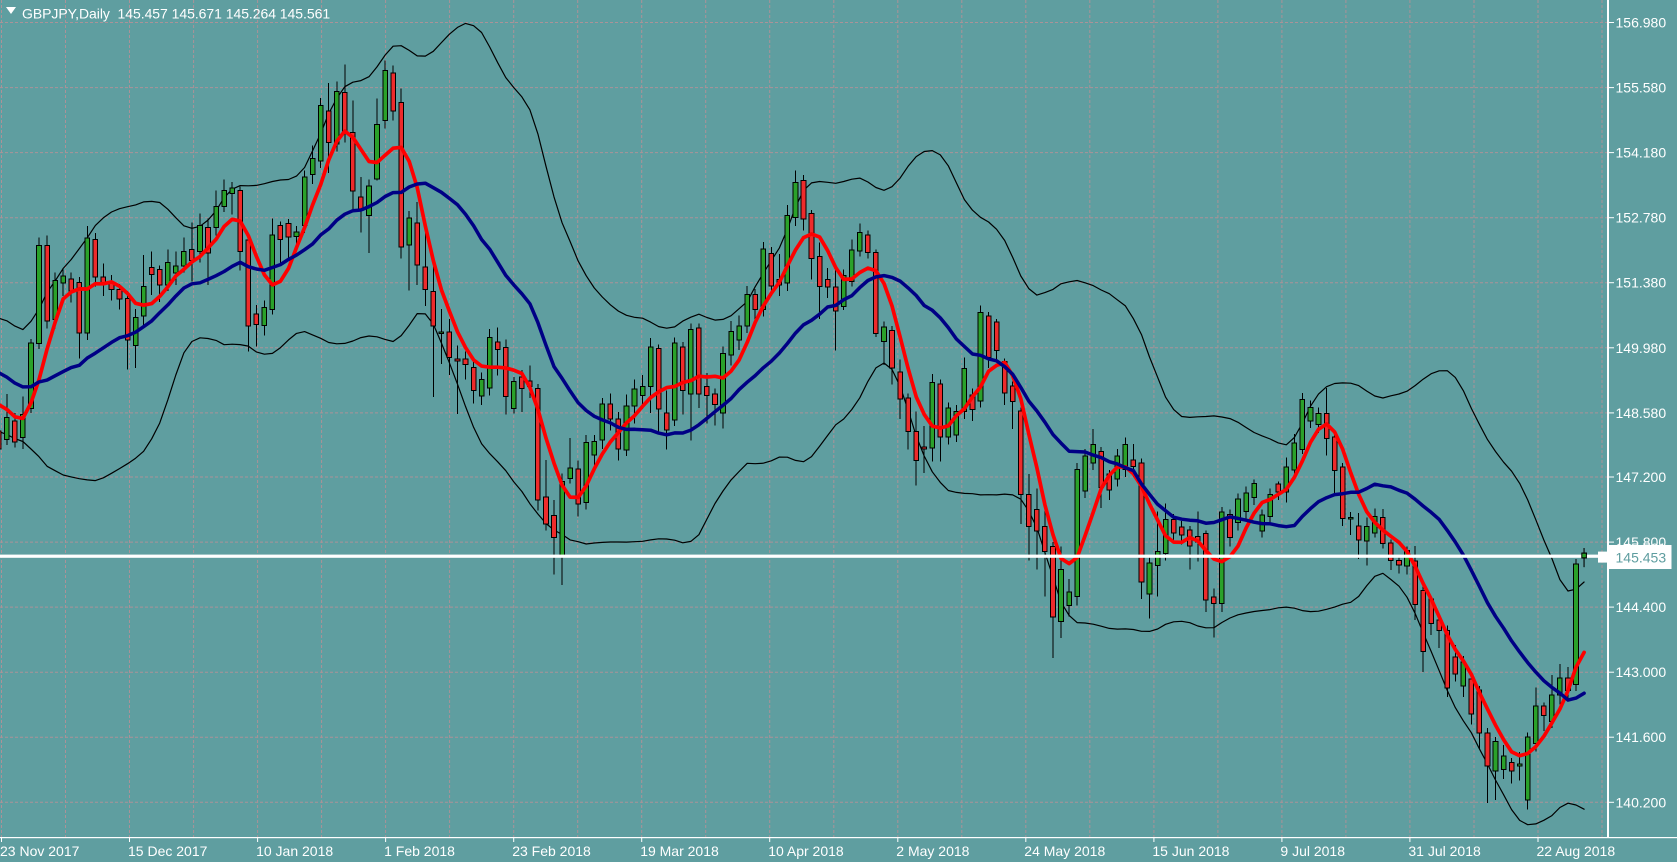 The height and width of the screenshot is (862, 1677). I want to click on svg-text: 19 Mar 2018, so click(679, 851).